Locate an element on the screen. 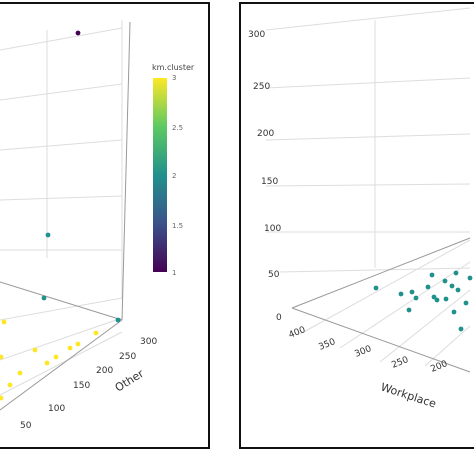 The height and width of the screenshot is (474, 474). right-vertical-tick-label: 0 is located at coordinates (279, 318).